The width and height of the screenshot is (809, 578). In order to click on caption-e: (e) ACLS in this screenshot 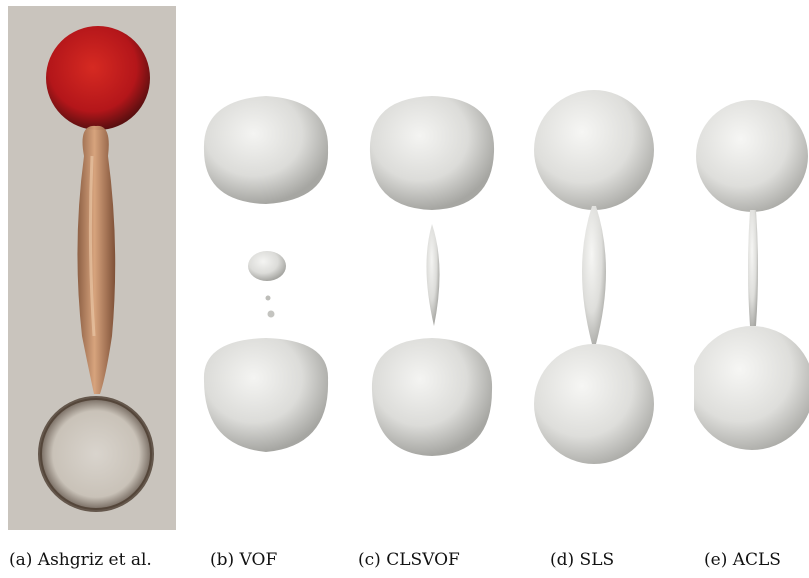, I will do `click(742, 560)`.